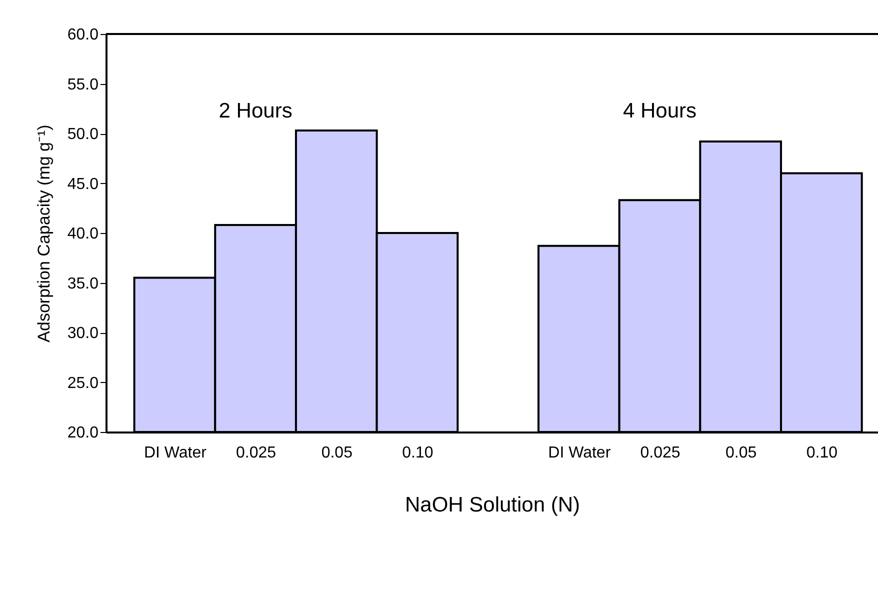 The width and height of the screenshot is (878, 604). Describe the element at coordinates (83, 184) in the screenshot. I see `y-tick-label: 45.0` at that location.